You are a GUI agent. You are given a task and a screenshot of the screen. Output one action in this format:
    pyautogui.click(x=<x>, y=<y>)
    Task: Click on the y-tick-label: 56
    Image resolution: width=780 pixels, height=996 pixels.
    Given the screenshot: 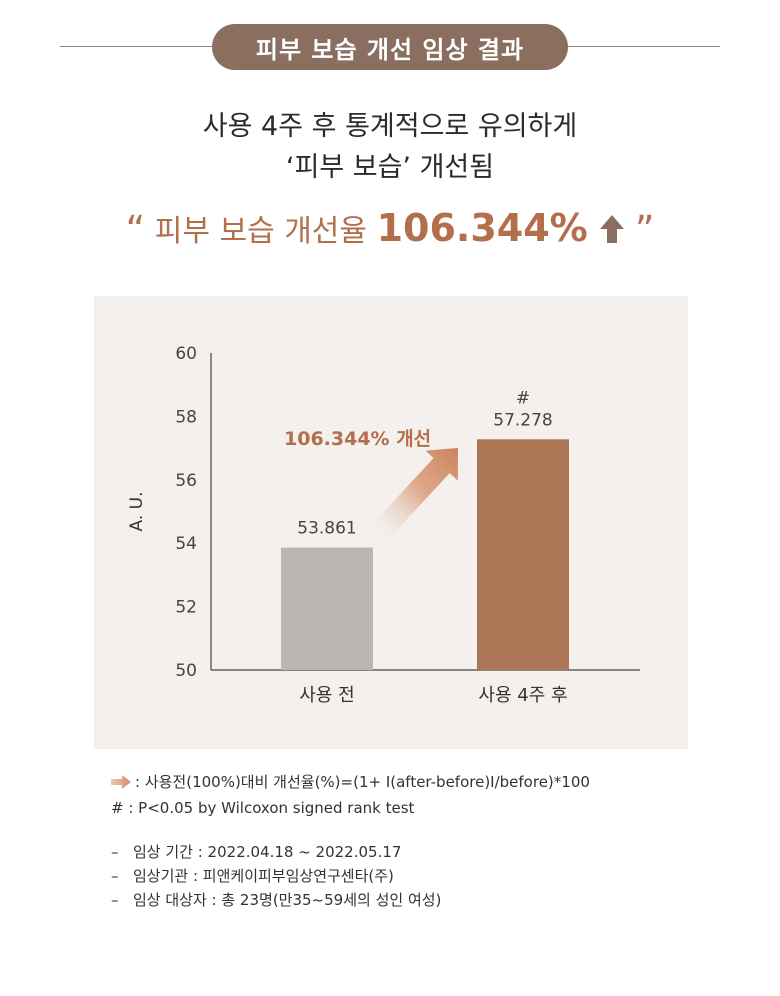 What is the action you would take?
    pyautogui.click(x=186, y=481)
    